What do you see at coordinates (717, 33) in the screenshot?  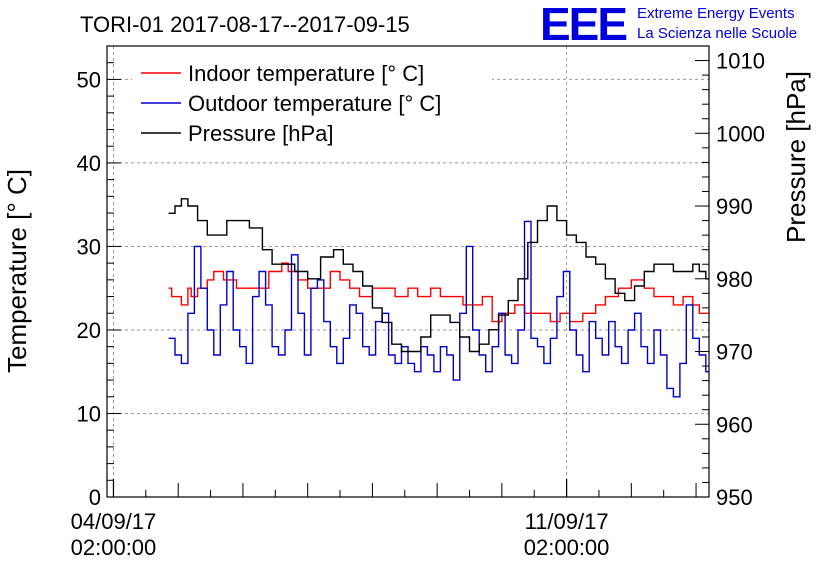 I see `eee-logo-line2: La Scienza nelle Scuole` at bounding box center [717, 33].